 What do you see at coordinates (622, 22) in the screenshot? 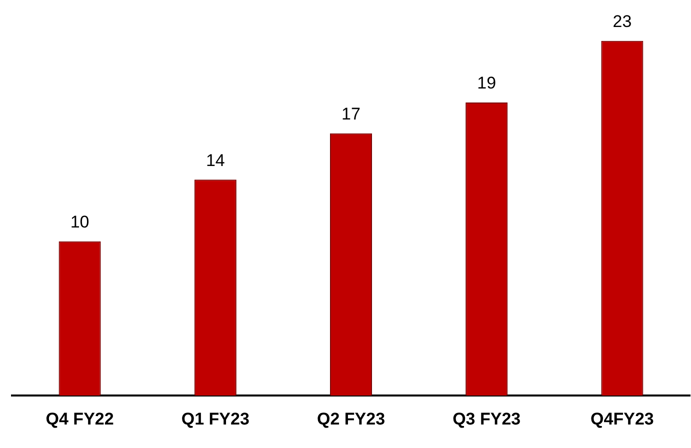
I see `data-label: 23` at bounding box center [622, 22].